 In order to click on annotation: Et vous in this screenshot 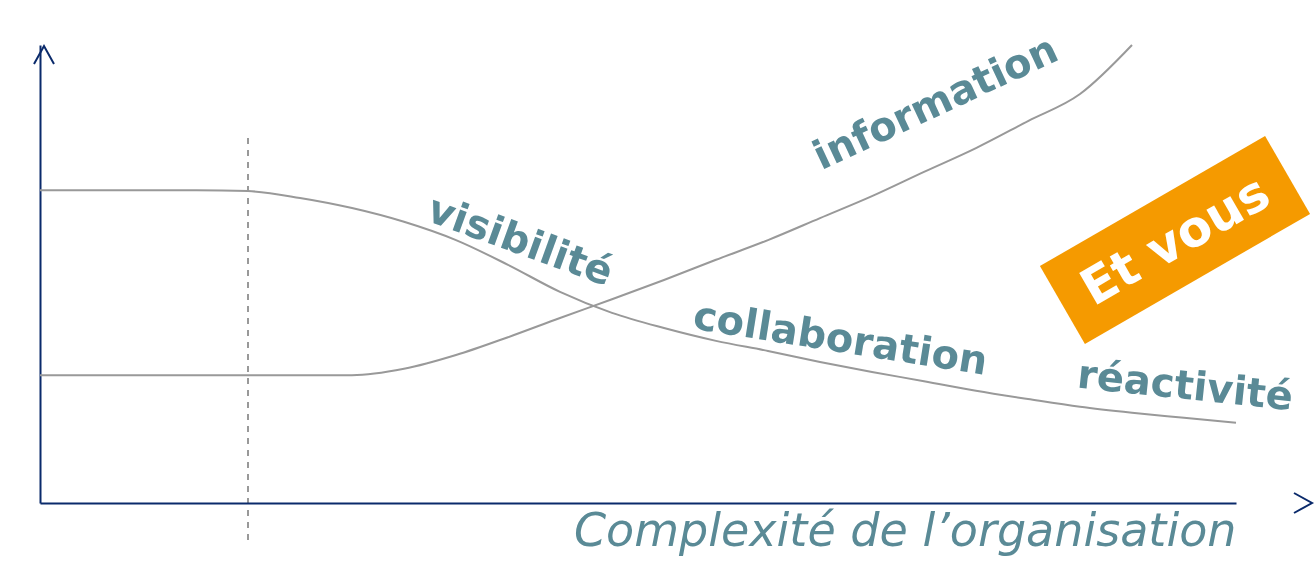, I will do `click(1175, 240)`.